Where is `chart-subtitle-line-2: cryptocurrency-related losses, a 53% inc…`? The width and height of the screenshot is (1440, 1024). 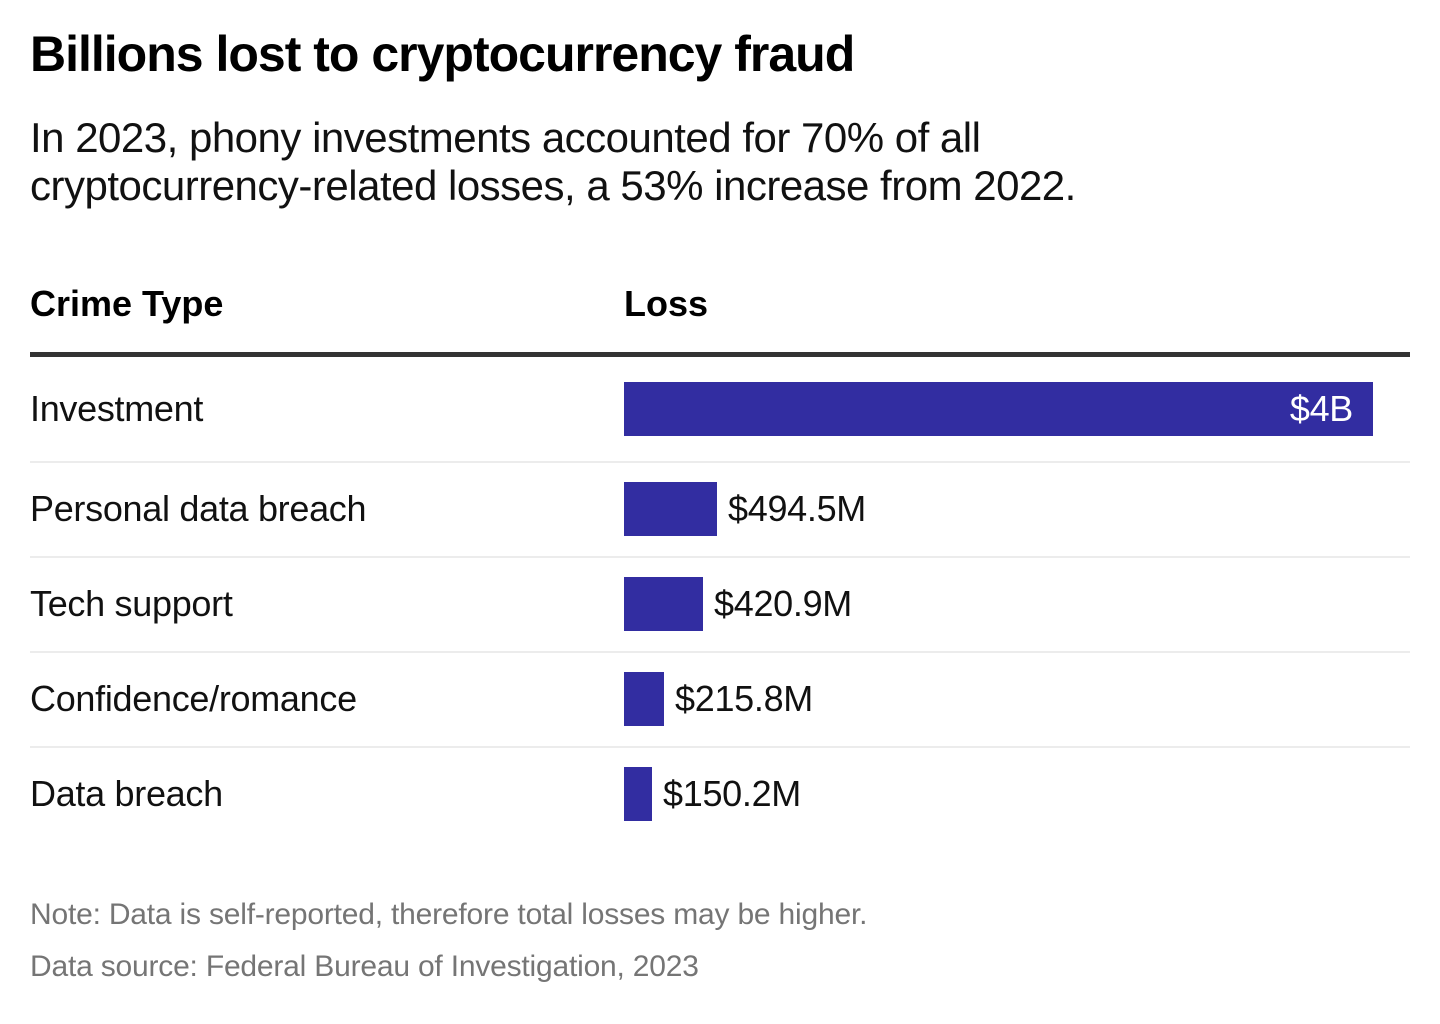
chart-subtitle-line-2: cryptocurrency-related losses, a 53% inc… is located at coordinates (553, 185).